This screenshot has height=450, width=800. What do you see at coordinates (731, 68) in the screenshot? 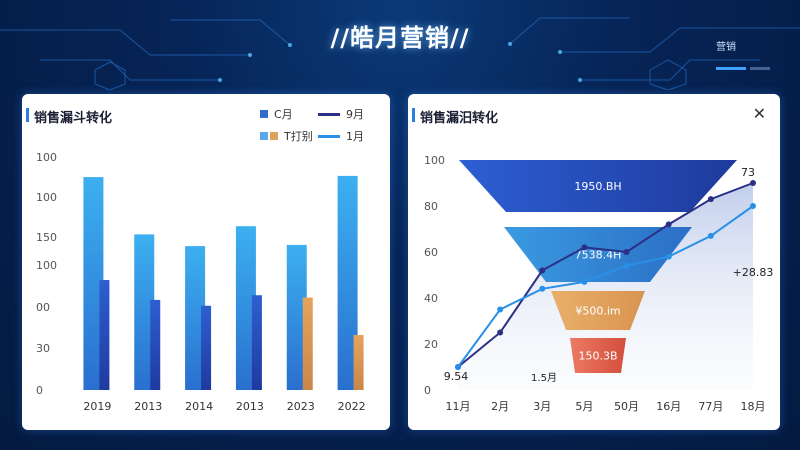
I see `corner-progress-bar` at bounding box center [731, 68].